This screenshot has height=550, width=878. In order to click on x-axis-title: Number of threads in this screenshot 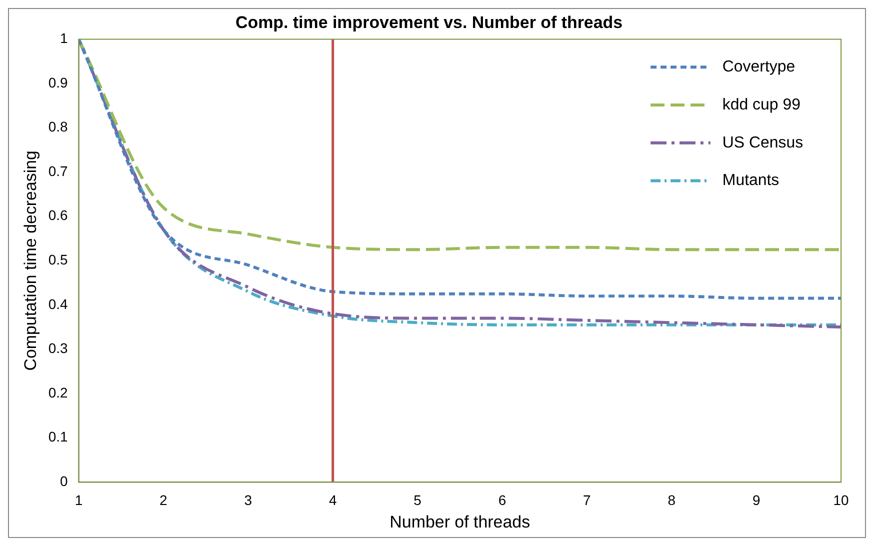, I will do `click(460, 522)`.